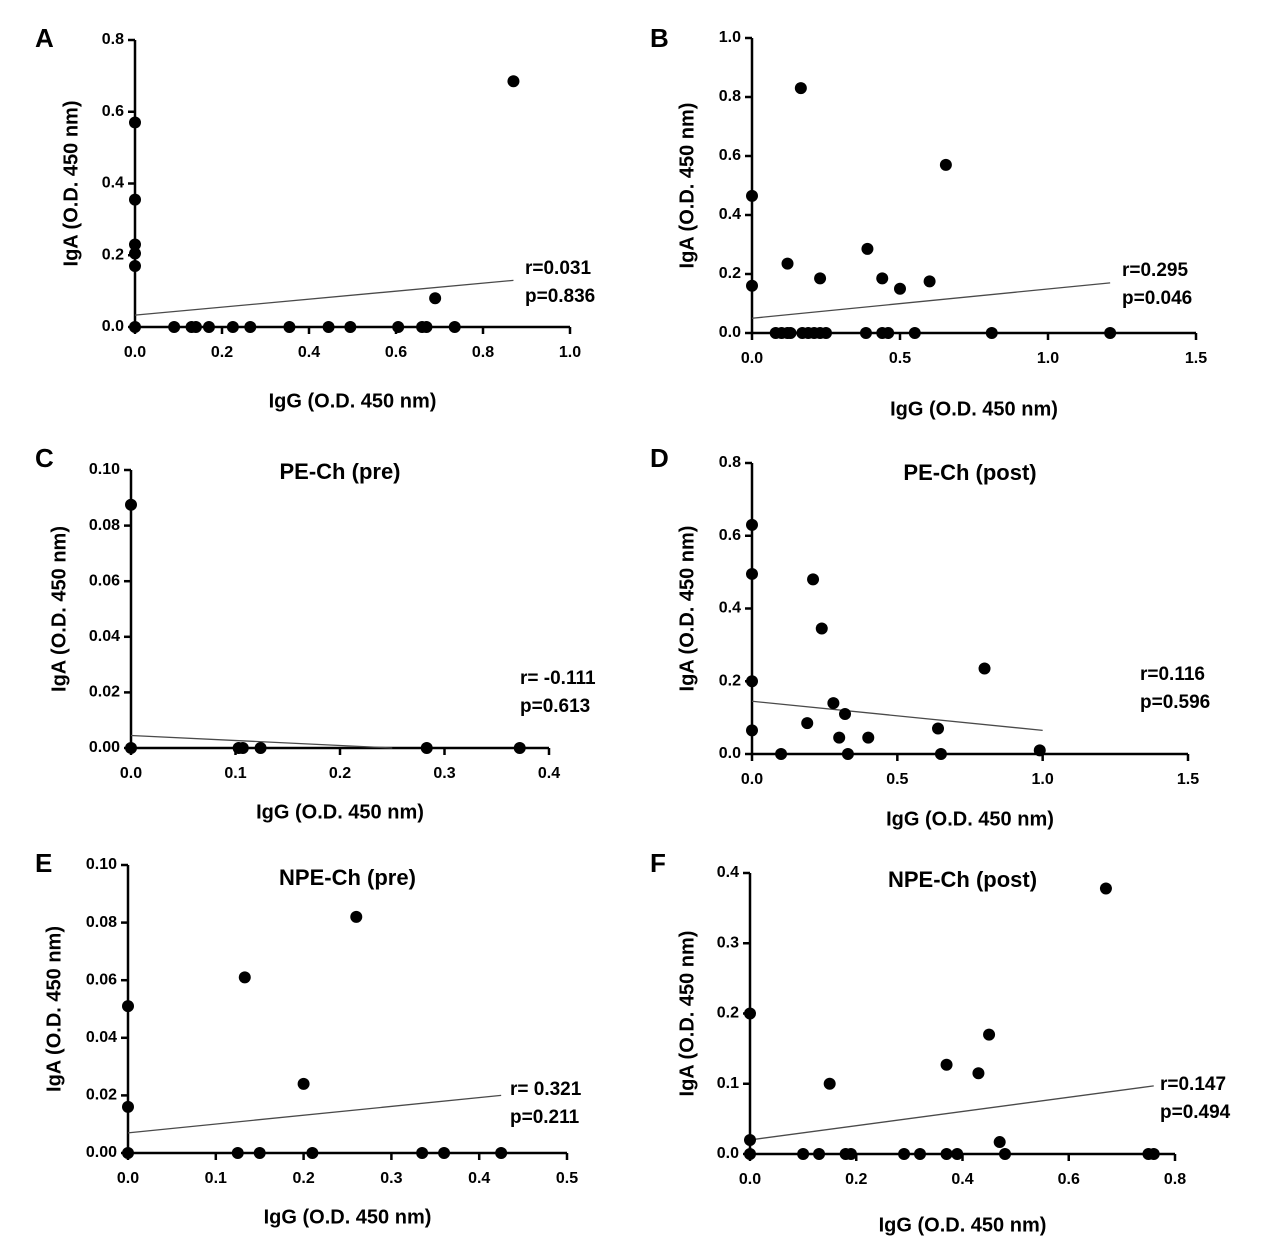 Image resolution: width=1261 pixels, height=1250 pixels. I want to click on panel-title: NPE-Ch (post), so click(962, 879).